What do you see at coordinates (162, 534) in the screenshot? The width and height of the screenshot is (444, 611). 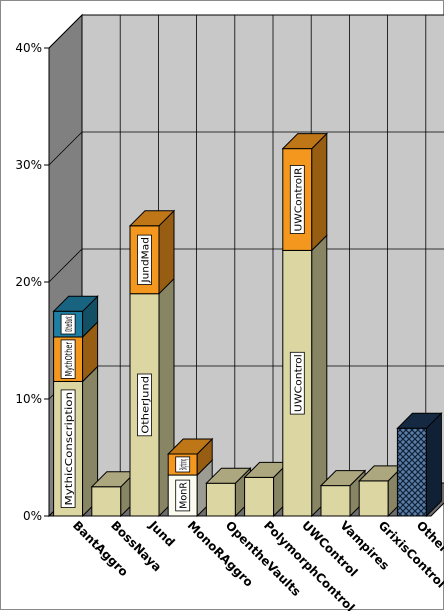 I see `x-tick-label: Jund` at bounding box center [162, 534].